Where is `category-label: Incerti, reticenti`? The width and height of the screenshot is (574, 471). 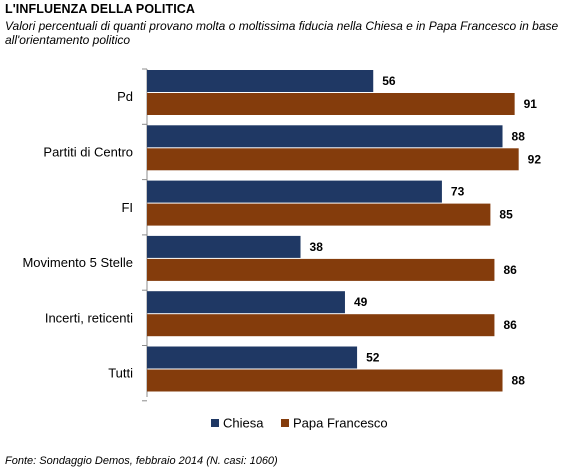 category-label: Incerti, reticenti is located at coordinates (89, 317).